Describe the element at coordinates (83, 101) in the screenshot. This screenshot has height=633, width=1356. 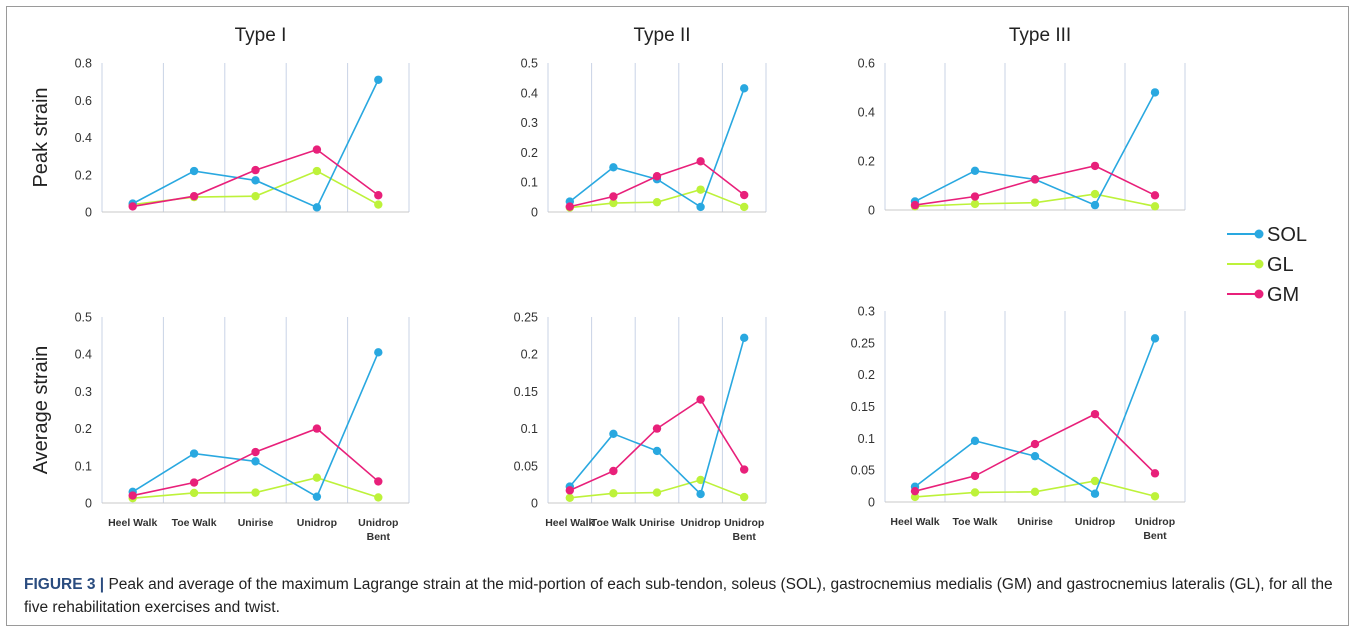
I see `y-tick-label: 0.6` at that location.